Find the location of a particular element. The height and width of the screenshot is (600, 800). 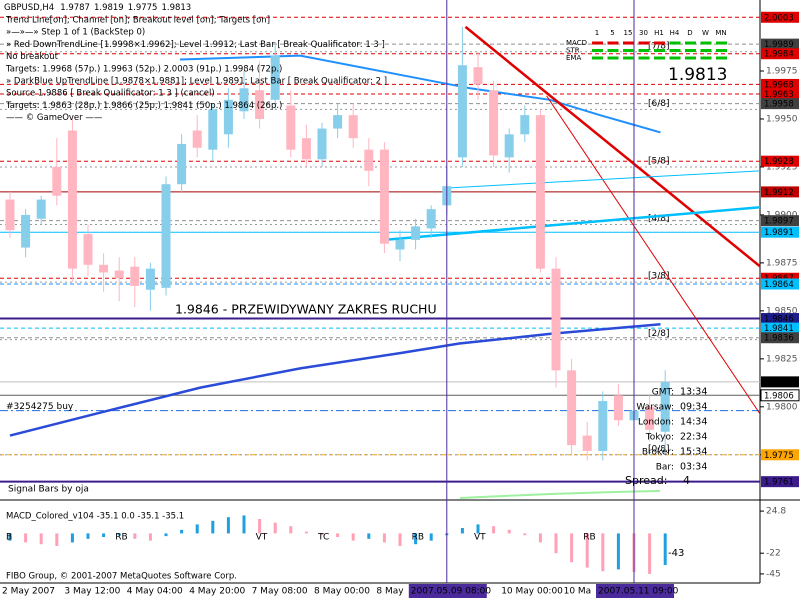

info-line: No breakout is located at coordinates (32, 57).